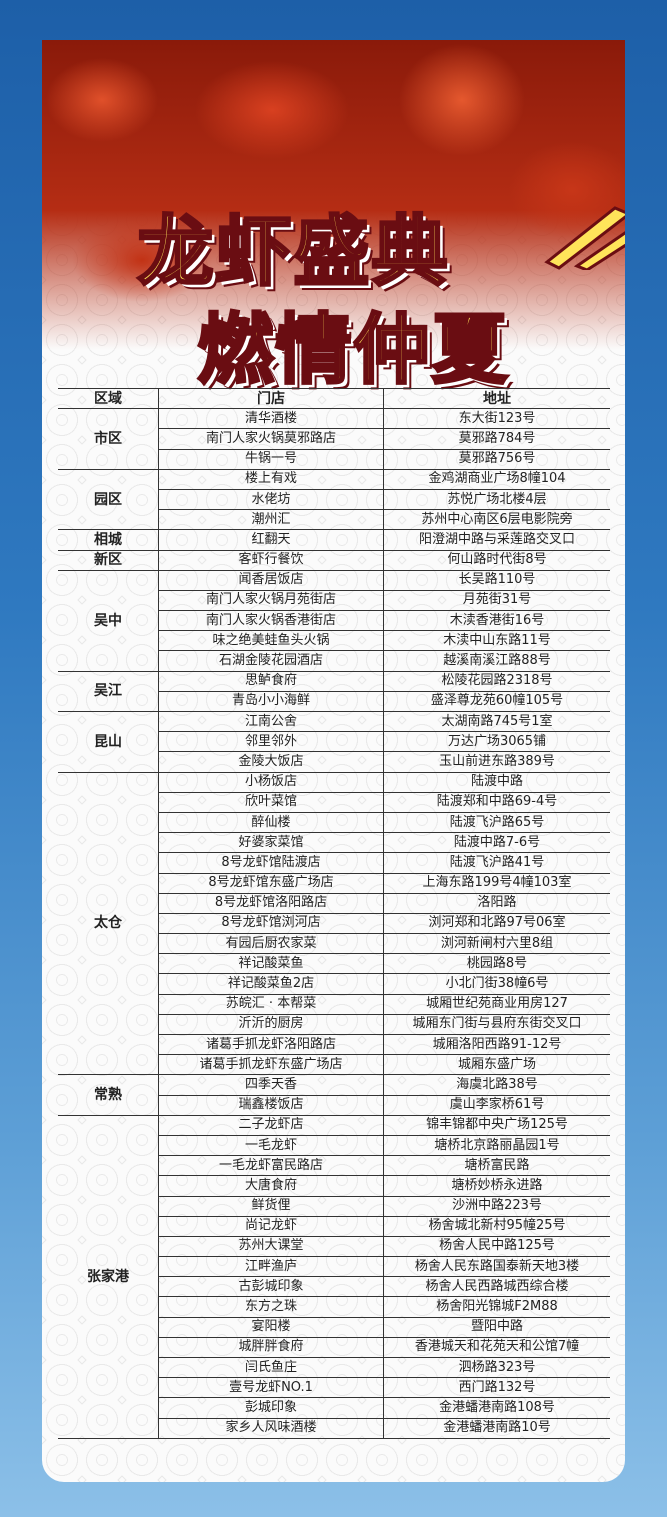  What do you see at coordinates (496, 1105) in the screenshot?
I see `address-cell: 虞山李家桥61号` at bounding box center [496, 1105].